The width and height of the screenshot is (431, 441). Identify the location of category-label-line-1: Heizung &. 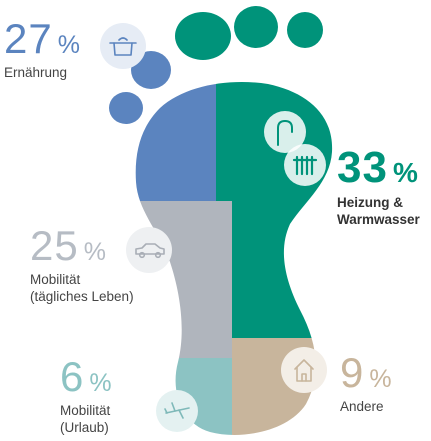
(370, 202).